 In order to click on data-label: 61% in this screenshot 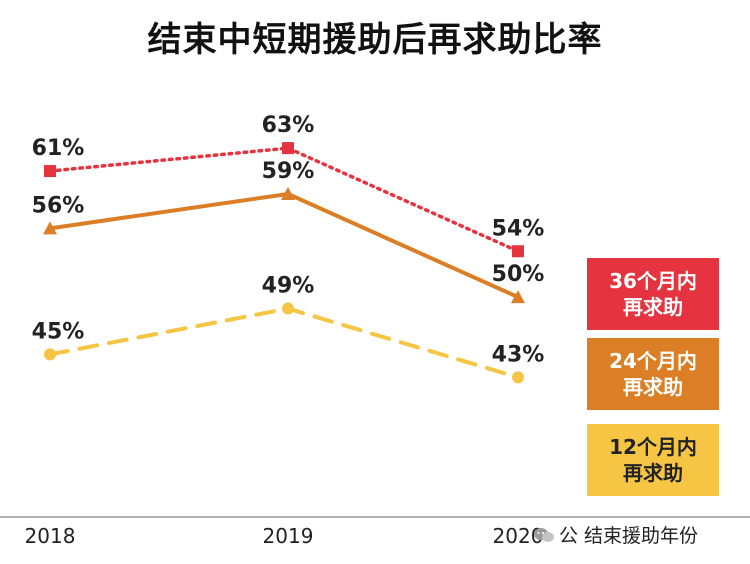, I will do `click(58, 148)`.